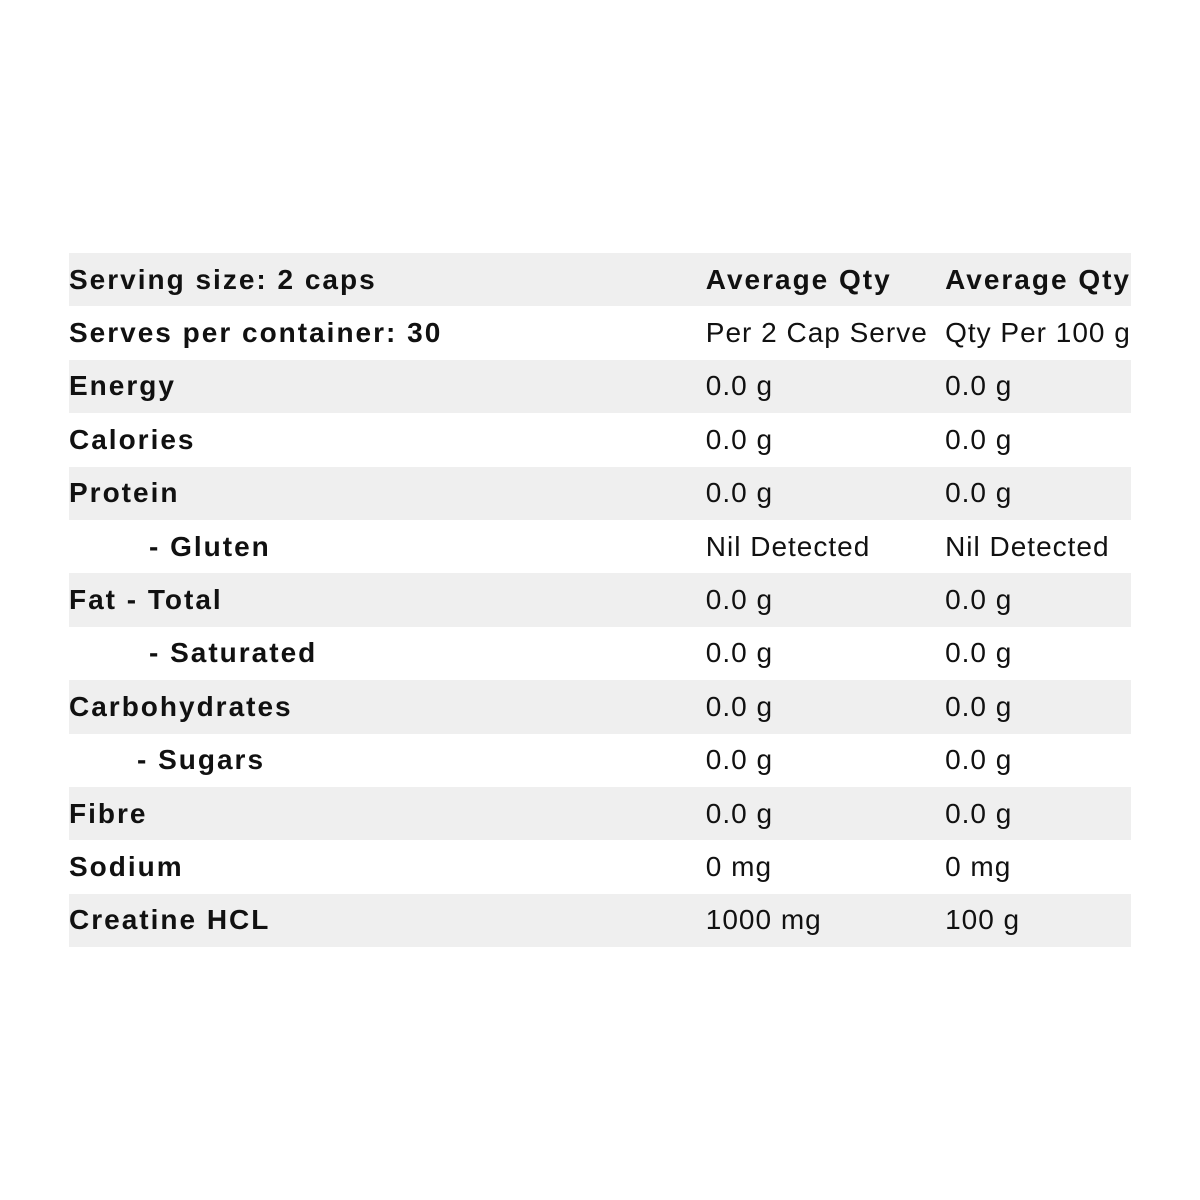  I want to click on nutrient-label: Serves per container: 30, so click(256, 333).